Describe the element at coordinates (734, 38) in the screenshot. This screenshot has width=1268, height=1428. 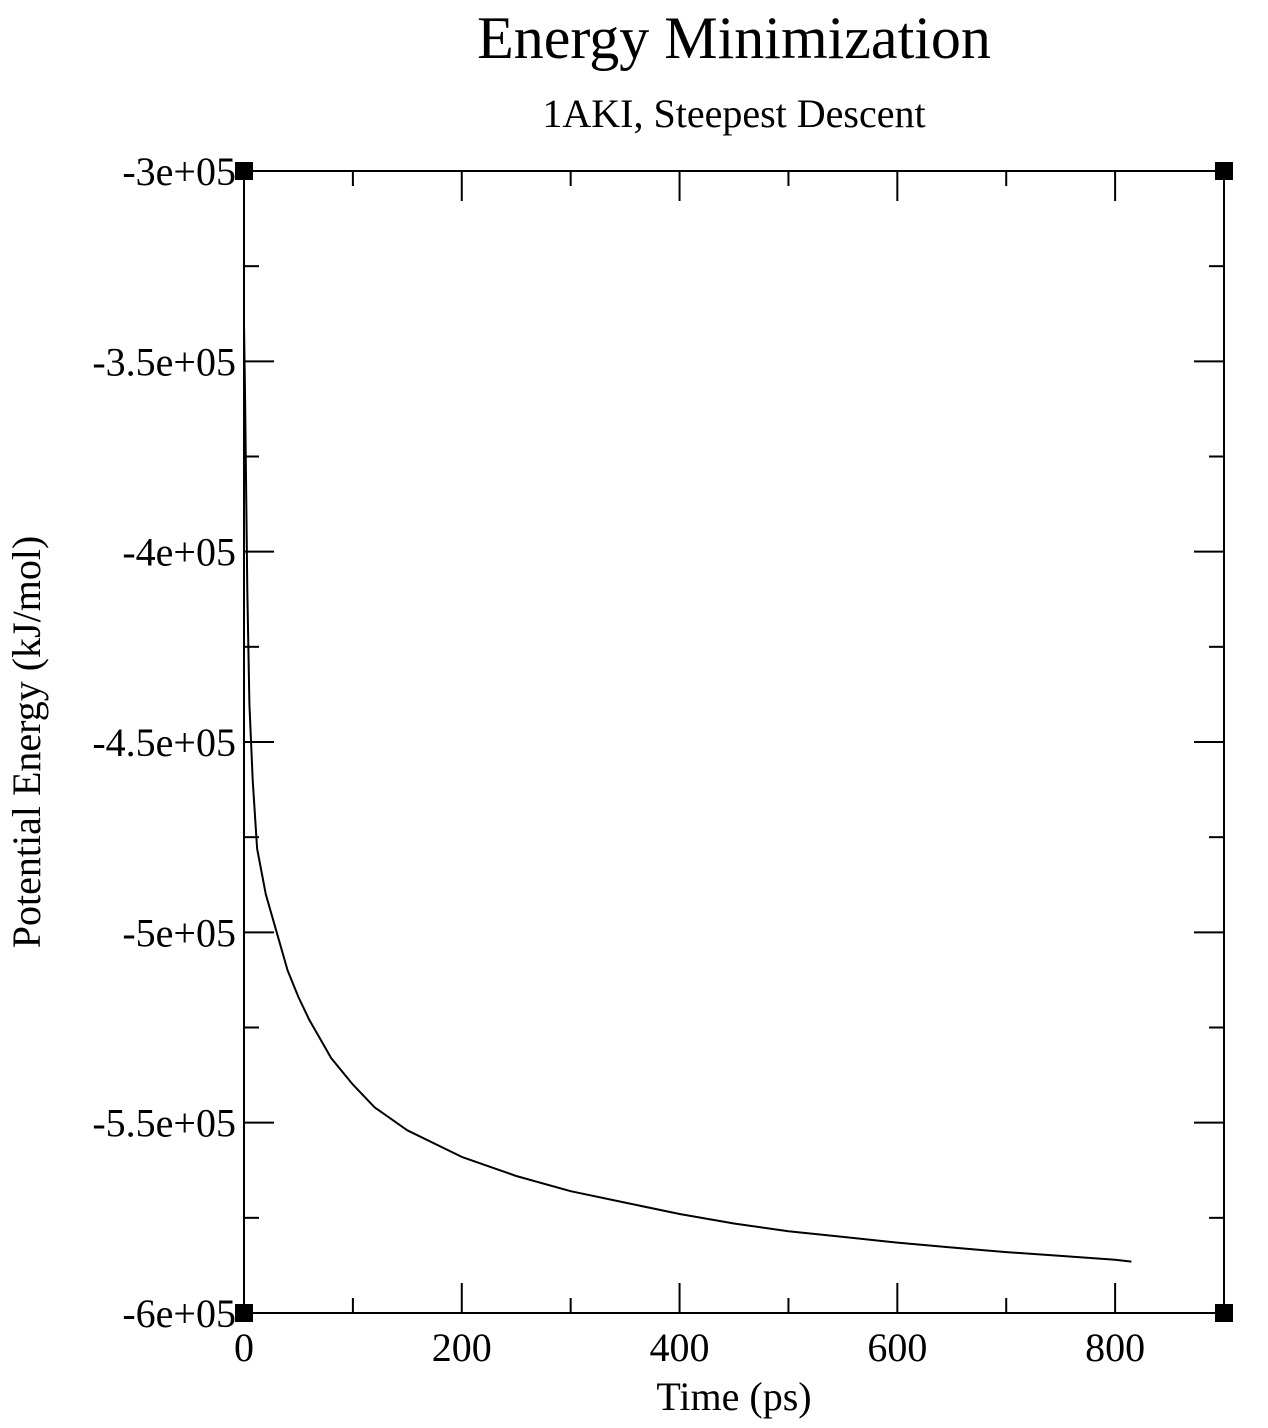
I see `chart-title: Energy Minimization` at that location.